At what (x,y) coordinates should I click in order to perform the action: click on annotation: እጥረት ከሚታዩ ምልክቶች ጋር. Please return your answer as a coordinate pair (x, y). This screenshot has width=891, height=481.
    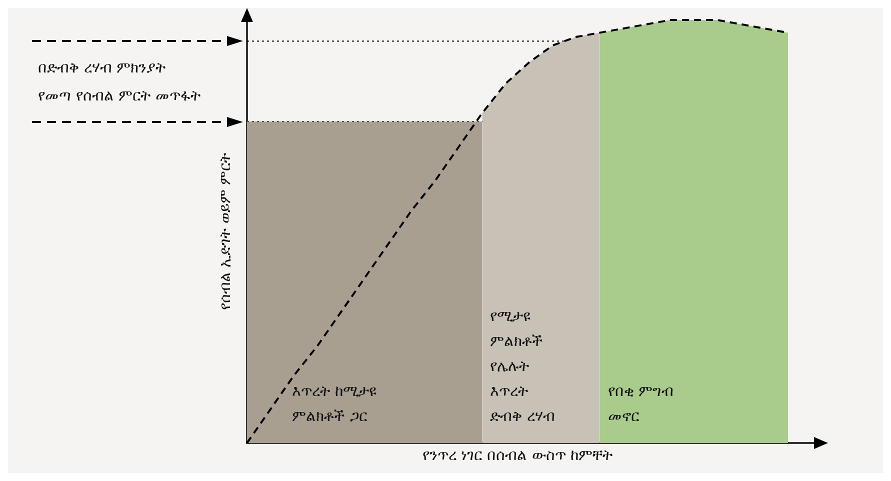
    Looking at the image, I should click on (334, 404).